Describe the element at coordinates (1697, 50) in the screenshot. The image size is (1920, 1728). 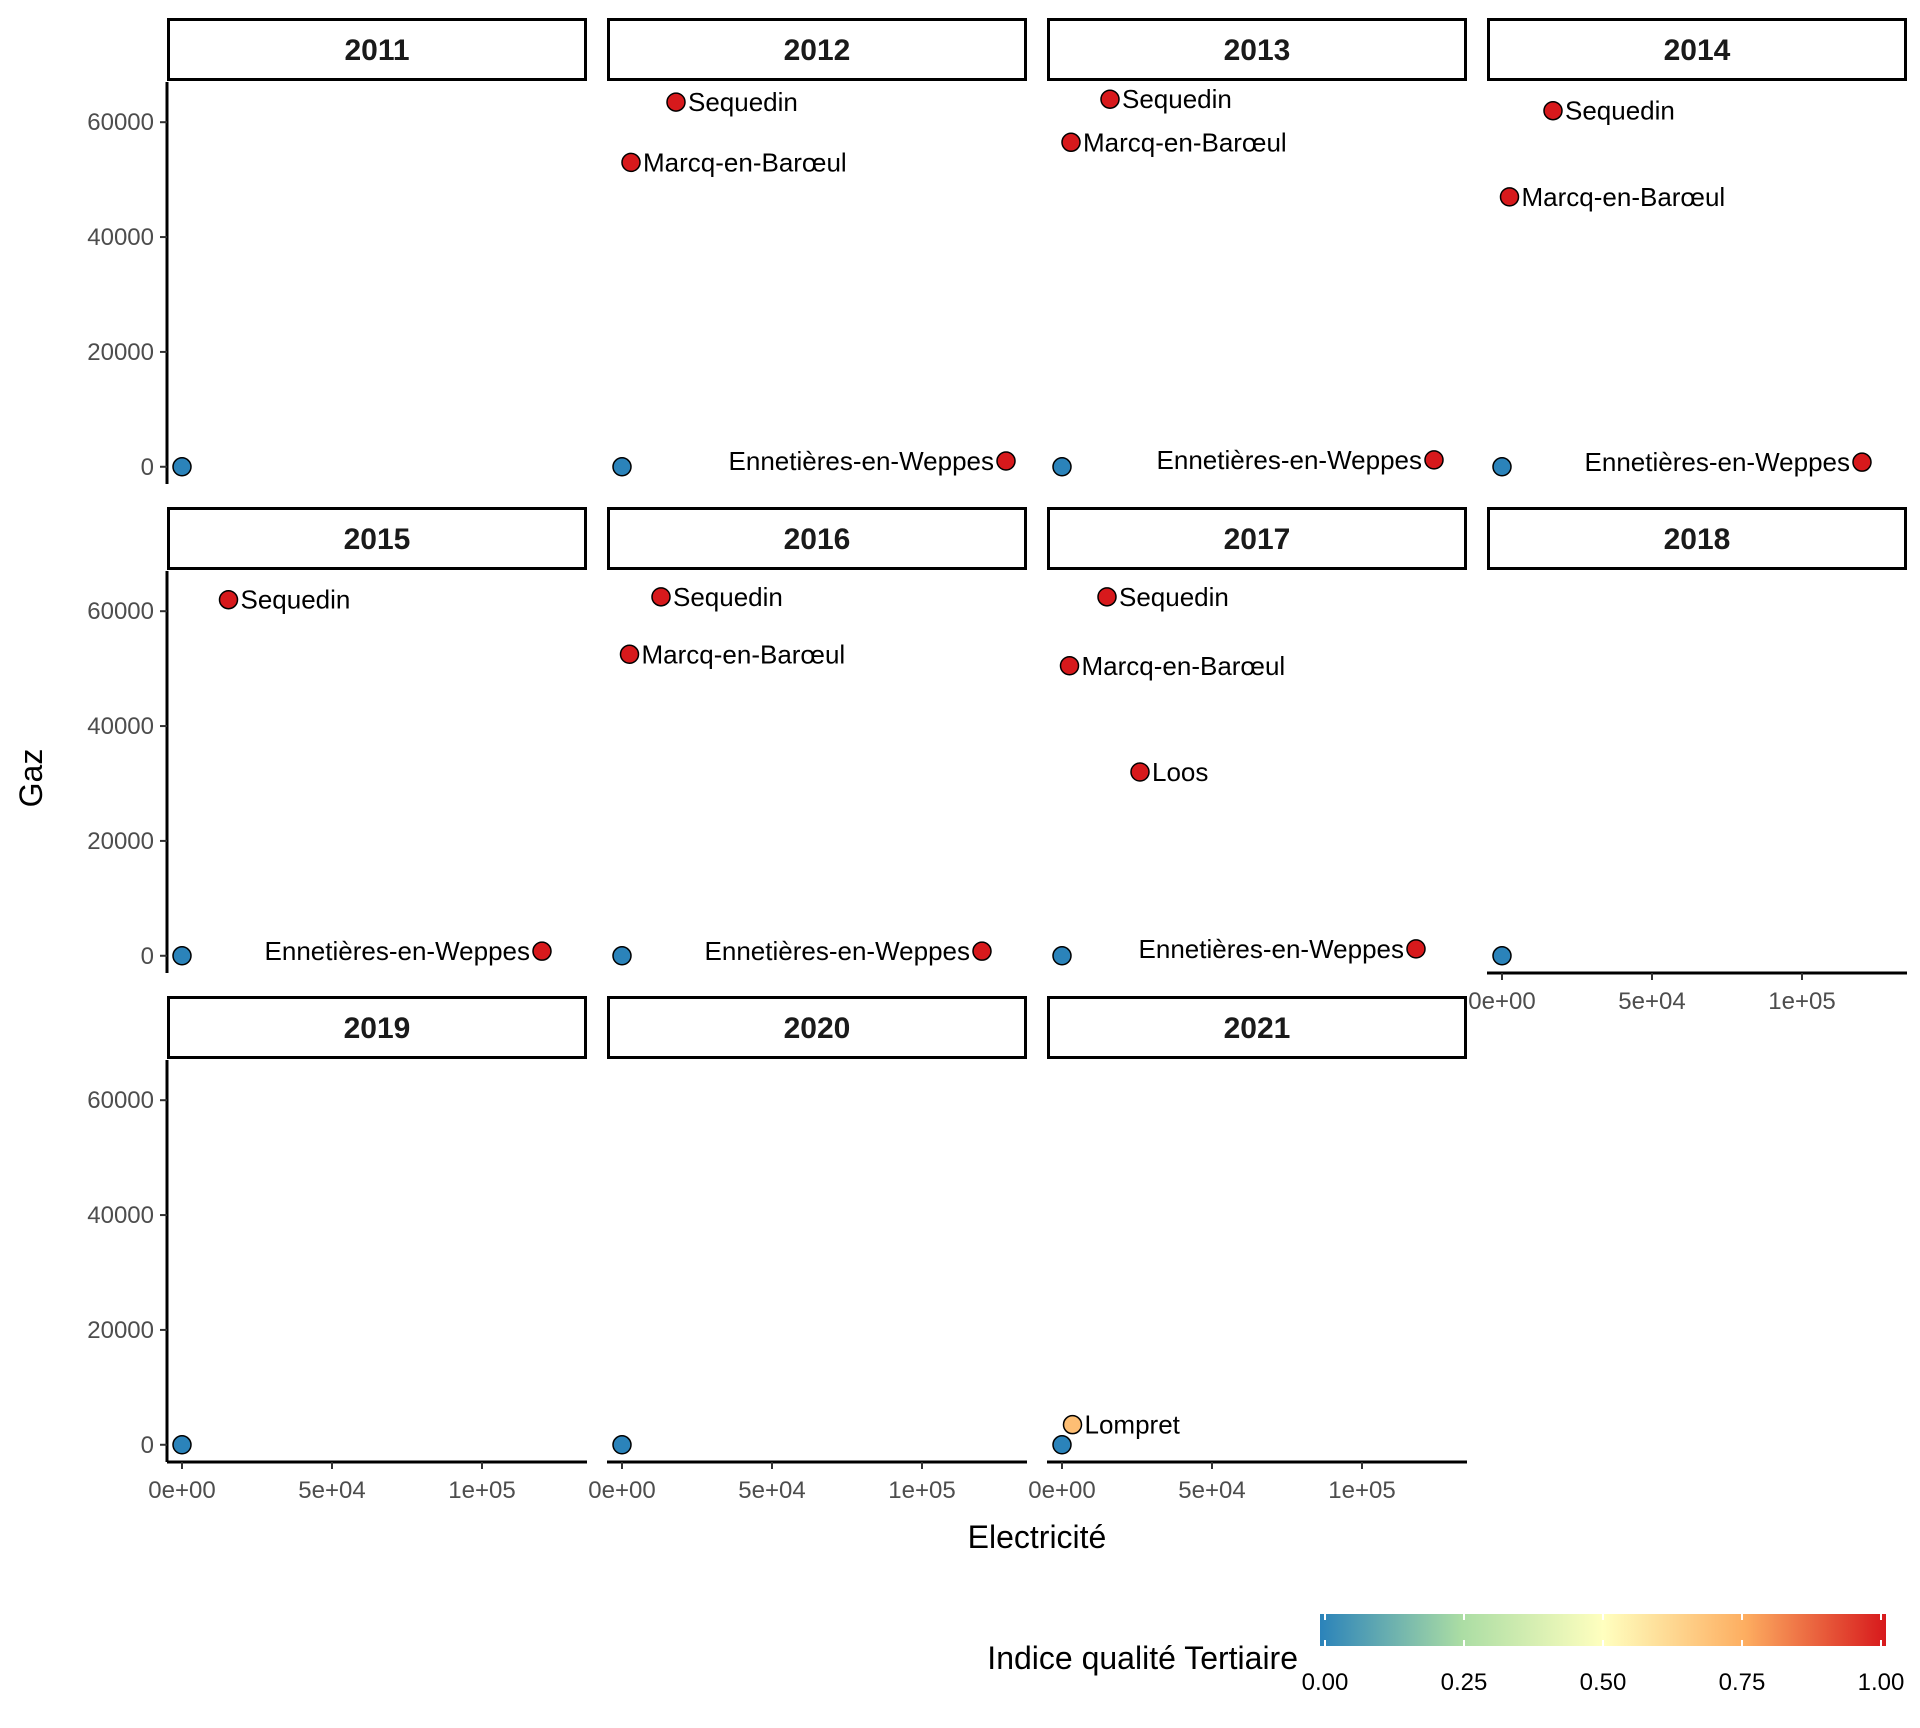
I see `facet-strip-label: 2014` at that location.